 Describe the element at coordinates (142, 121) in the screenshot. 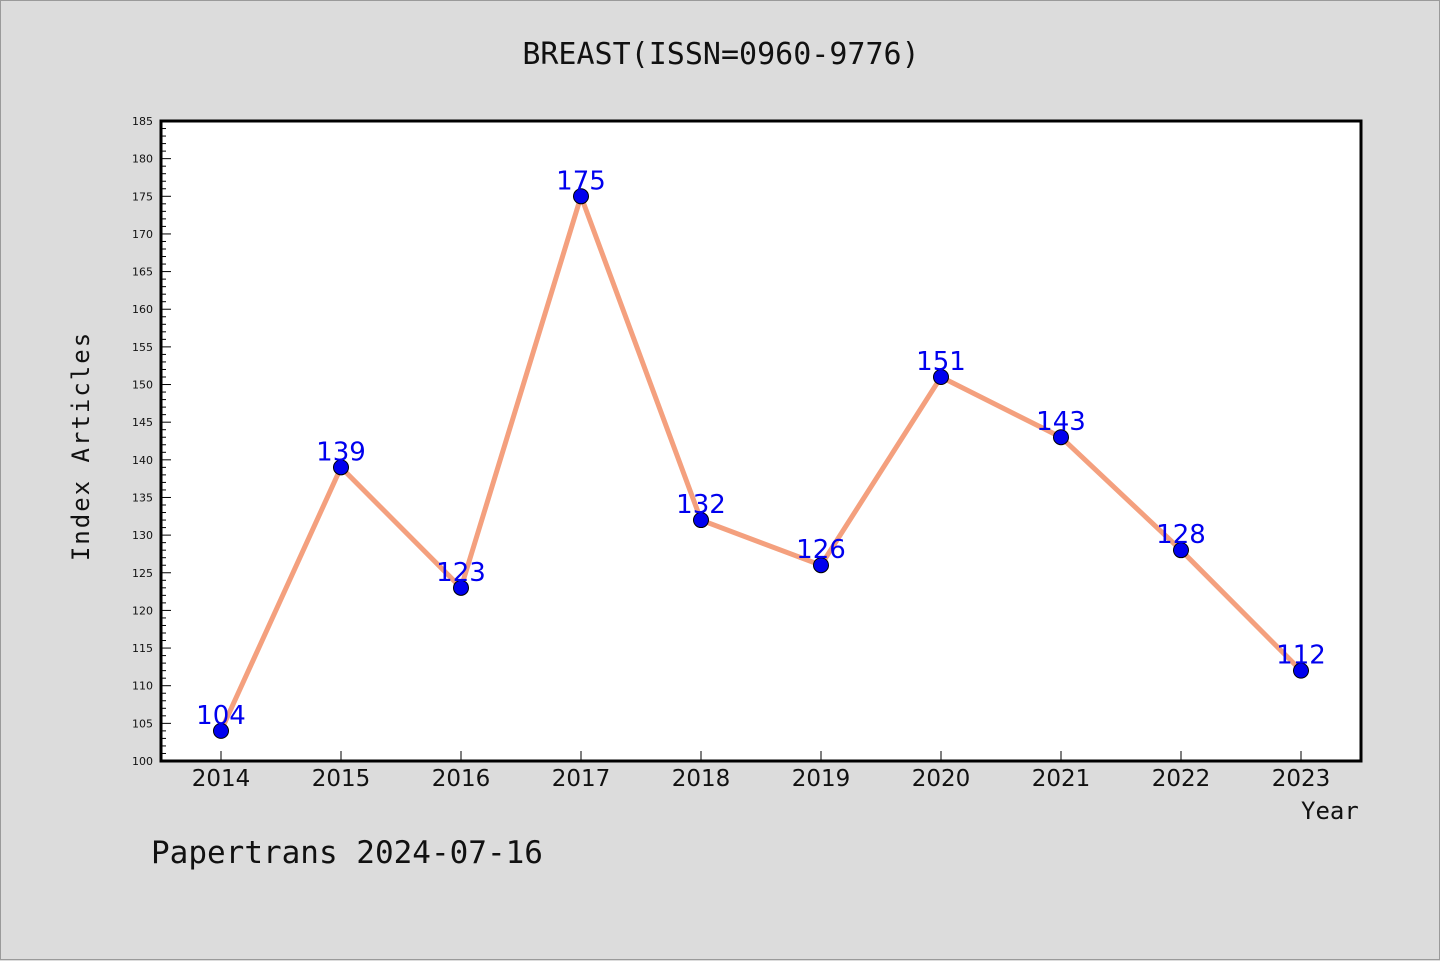

I see `y-tick-label: 185` at that location.